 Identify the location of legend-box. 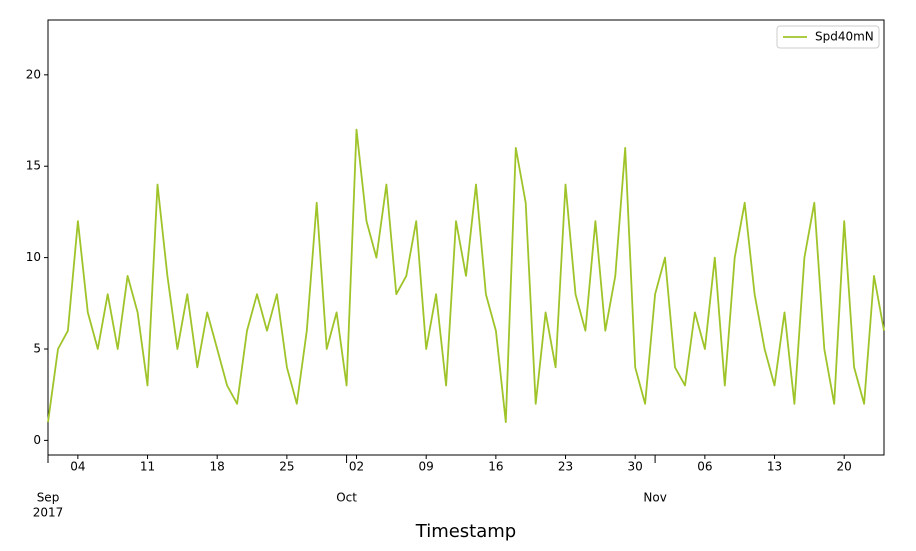
(828, 37).